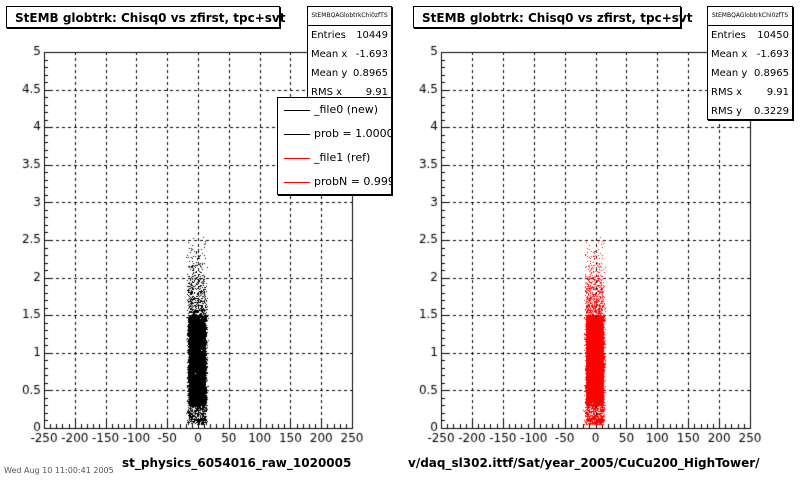 The width and height of the screenshot is (800, 480). Describe the element at coordinates (750, 111) in the screenshot. I see `stats-row: RMS y 0.3229` at that location.